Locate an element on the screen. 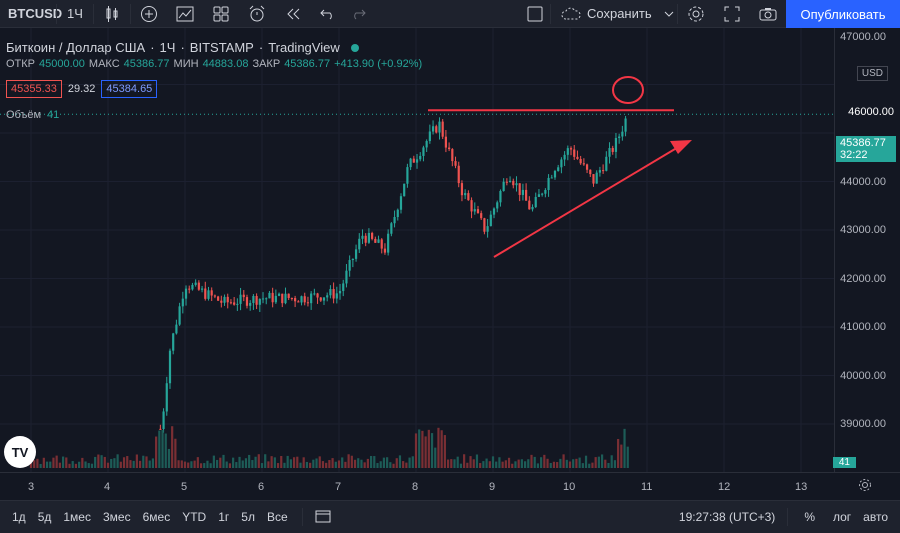  interval-button: 1Ч is located at coordinates (75, 13).